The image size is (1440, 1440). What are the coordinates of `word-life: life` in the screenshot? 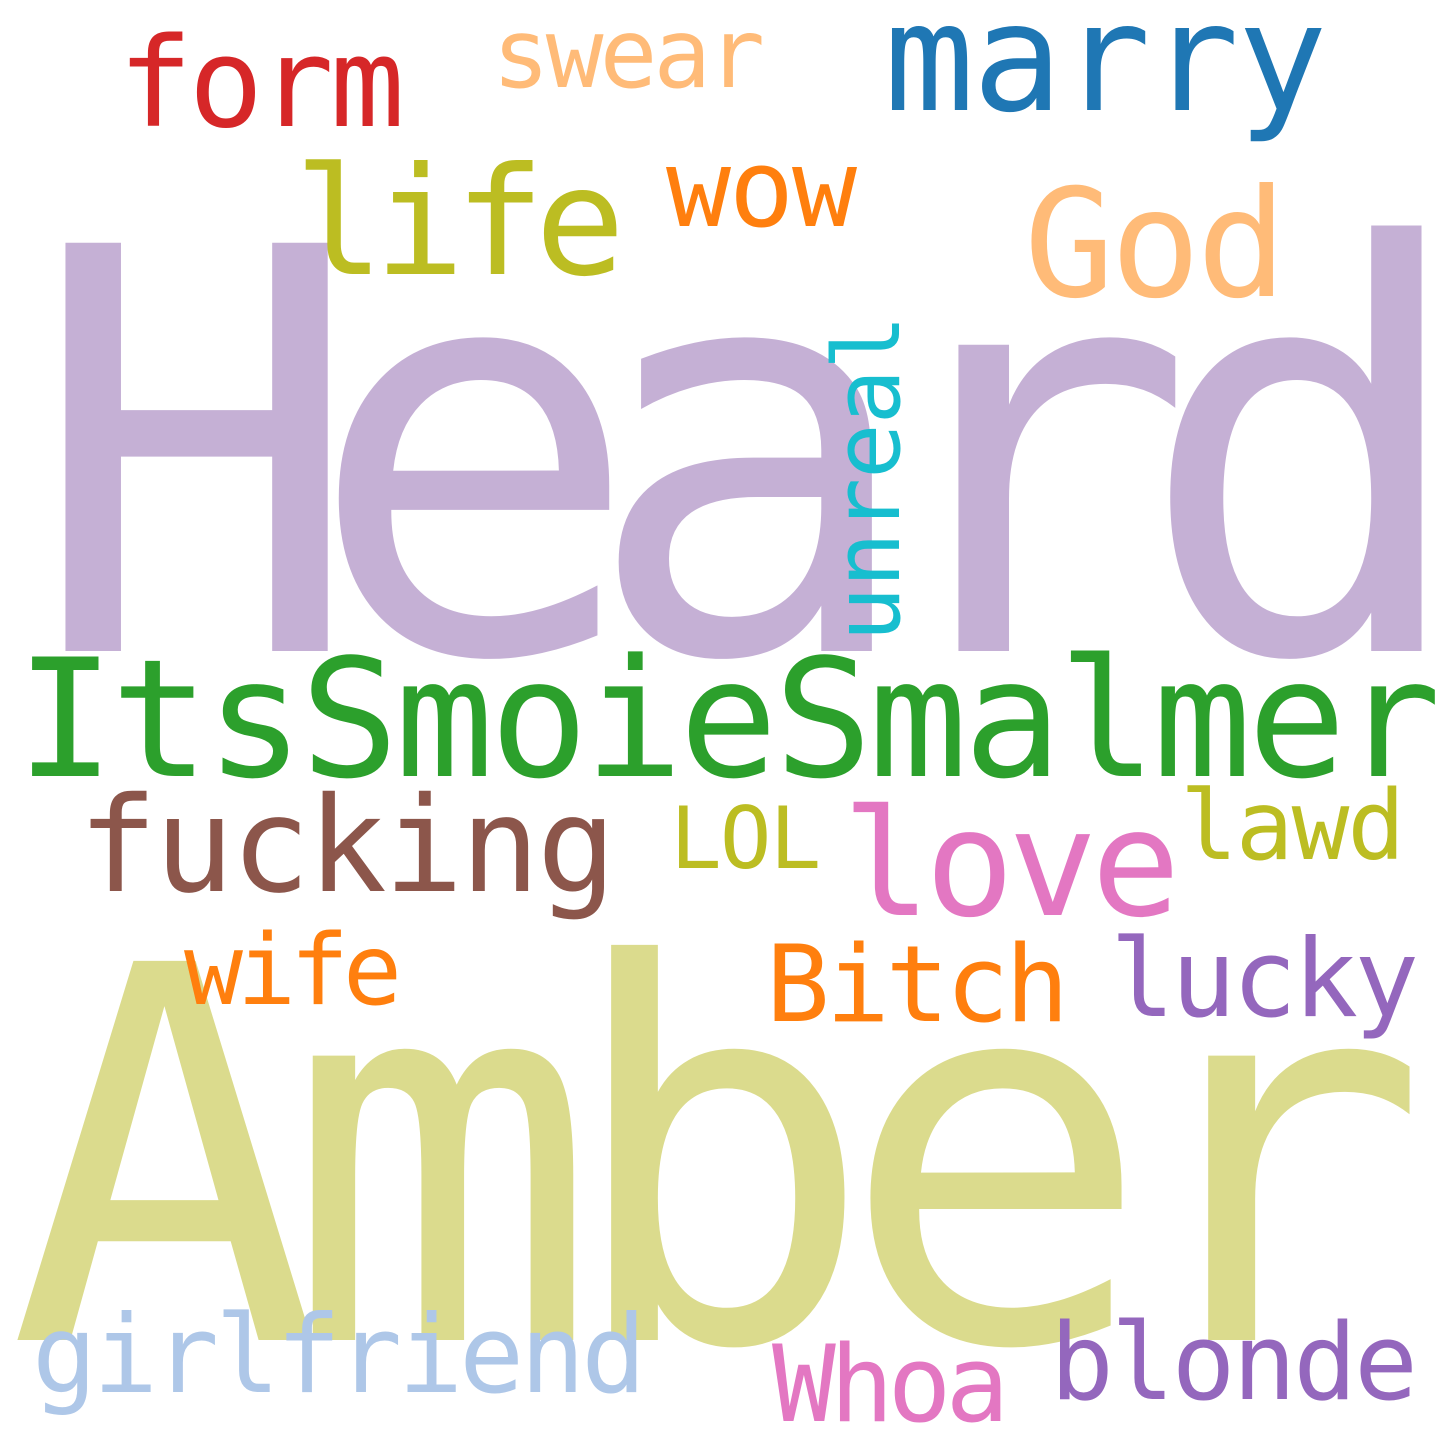 It's located at (459, 223).